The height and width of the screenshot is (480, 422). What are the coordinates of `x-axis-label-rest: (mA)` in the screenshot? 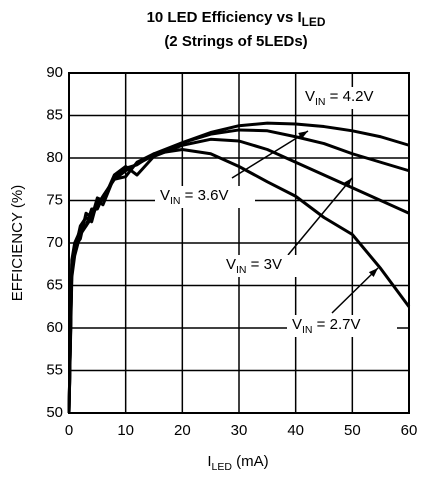 It's located at (250, 461).